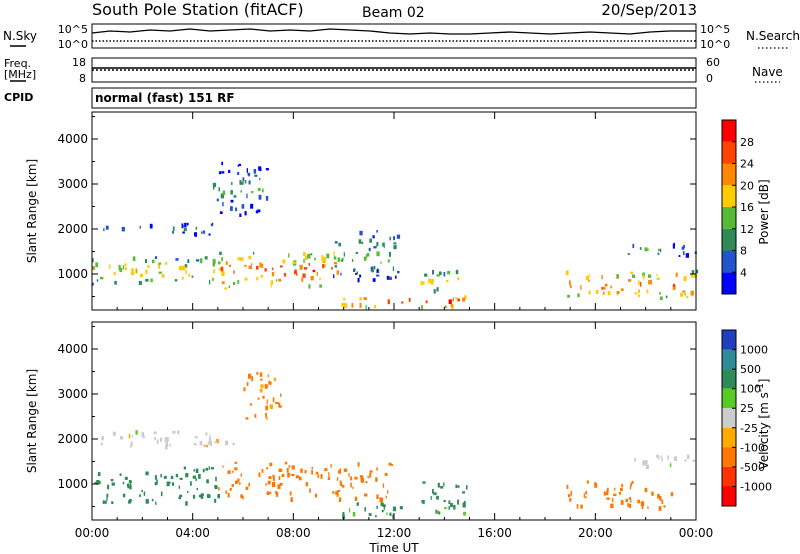 This screenshot has height=554, width=800. What do you see at coordinates (20, 36) in the screenshot?
I see `nsky-label: N.Sky` at bounding box center [20, 36].